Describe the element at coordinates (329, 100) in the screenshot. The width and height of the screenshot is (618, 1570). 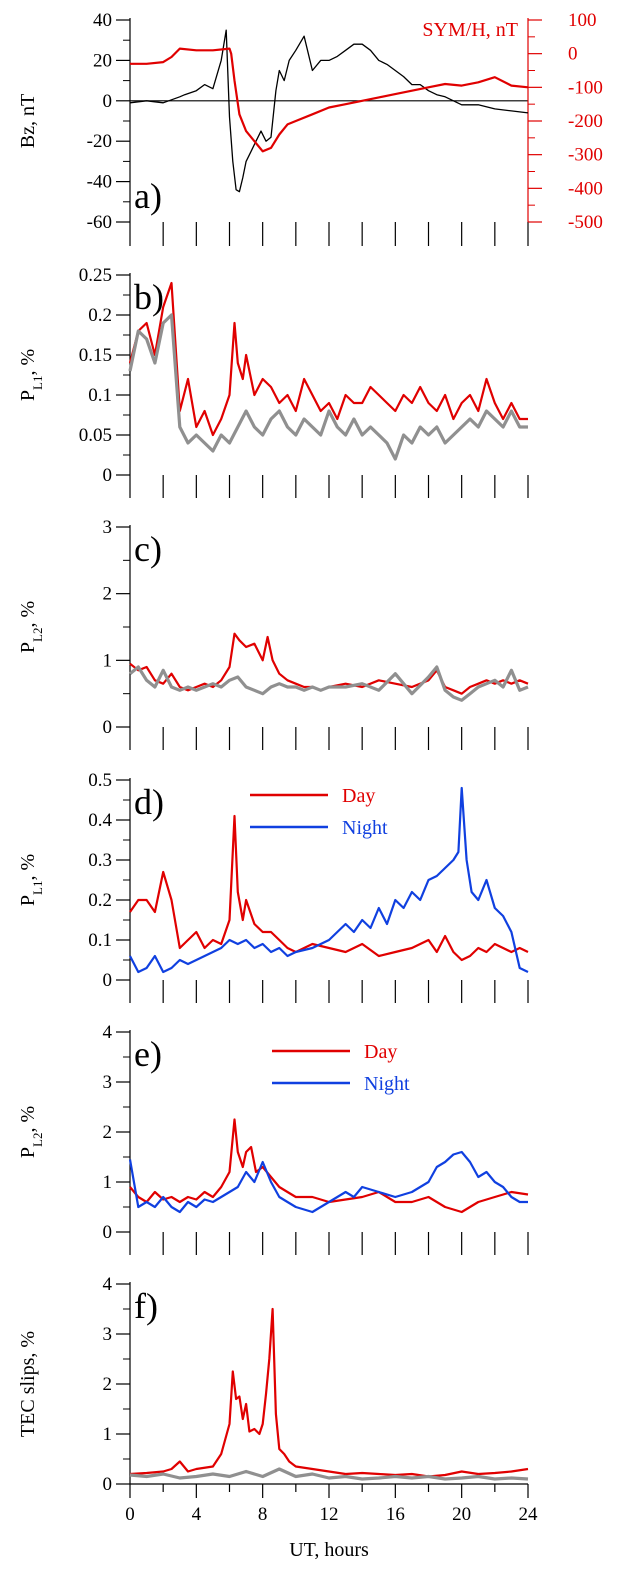
I see `series-line-symh` at that location.